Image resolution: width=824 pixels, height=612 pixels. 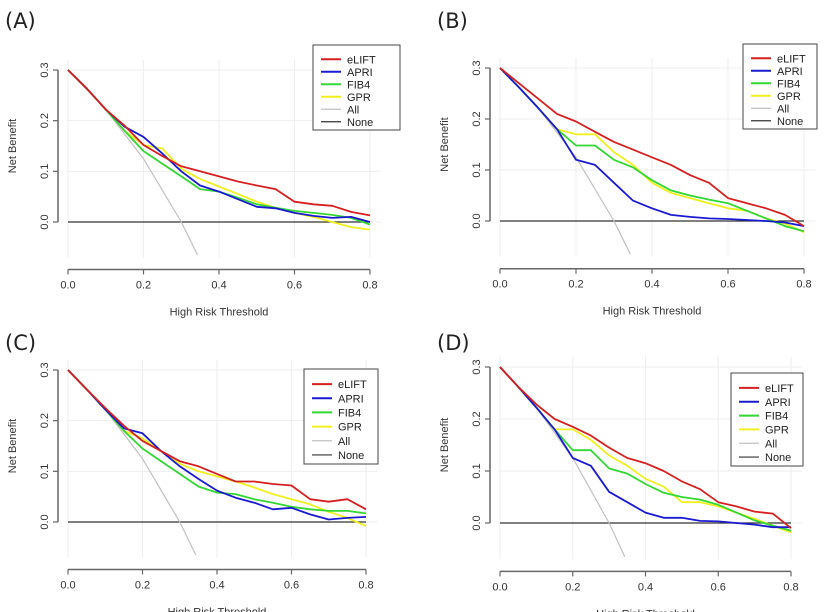 I want to click on panel-label: (A), so click(x=20, y=21).